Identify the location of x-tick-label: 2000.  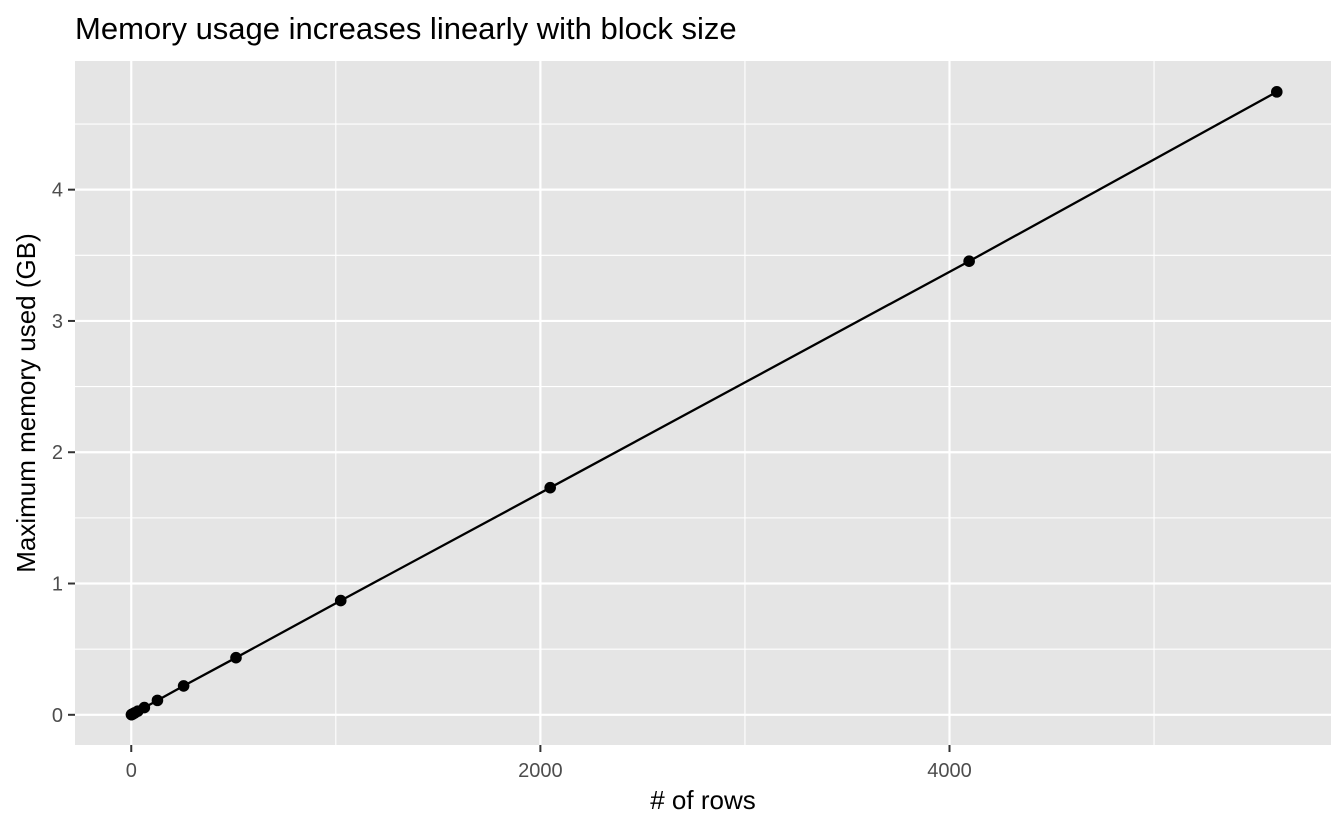
(540, 771).